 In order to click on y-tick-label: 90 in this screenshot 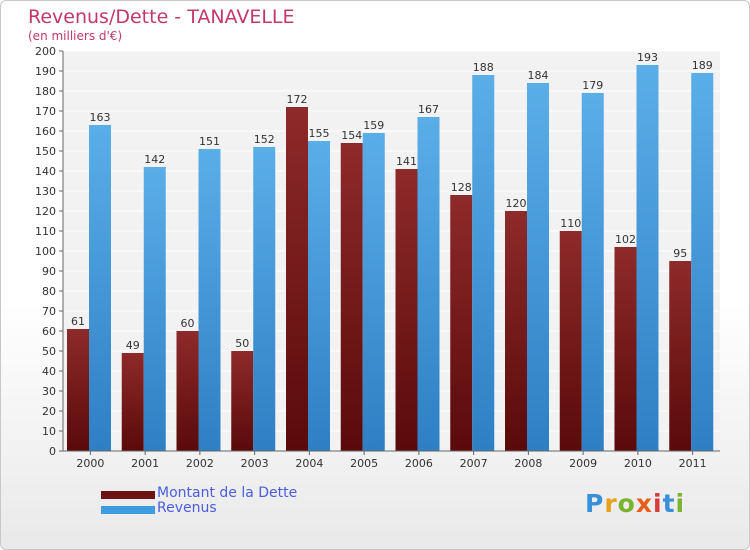, I will do `click(49, 271)`.